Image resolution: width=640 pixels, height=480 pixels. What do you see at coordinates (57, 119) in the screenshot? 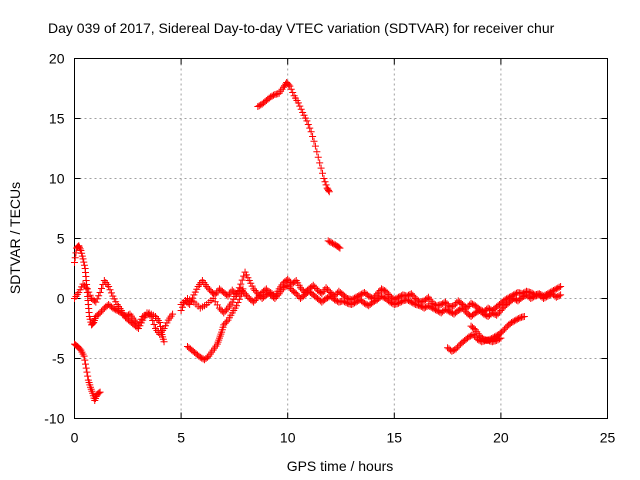
I see `y-tick-label: 15` at bounding box center [57, 119].